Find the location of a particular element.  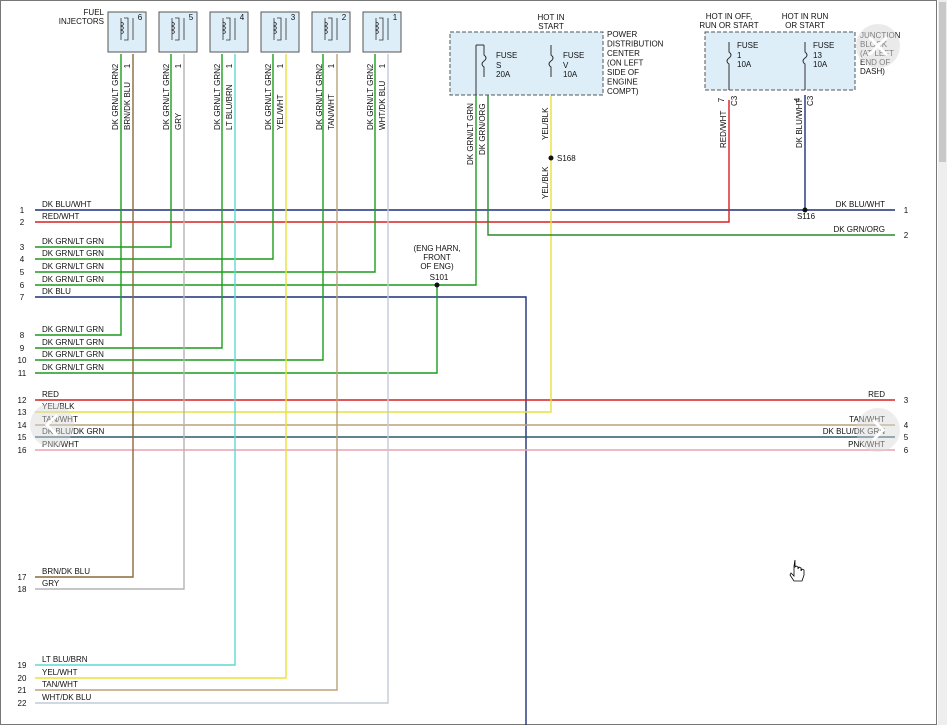

pdc-name: (ON LEFT is located at coordinates (625, 63).